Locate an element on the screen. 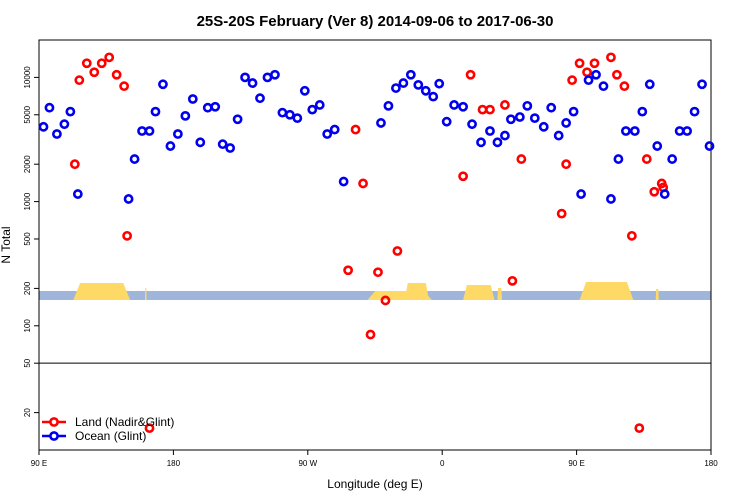 This screenshot has height=500, width=750. y-tick-label: 500 is located at coordinates (27, 239).